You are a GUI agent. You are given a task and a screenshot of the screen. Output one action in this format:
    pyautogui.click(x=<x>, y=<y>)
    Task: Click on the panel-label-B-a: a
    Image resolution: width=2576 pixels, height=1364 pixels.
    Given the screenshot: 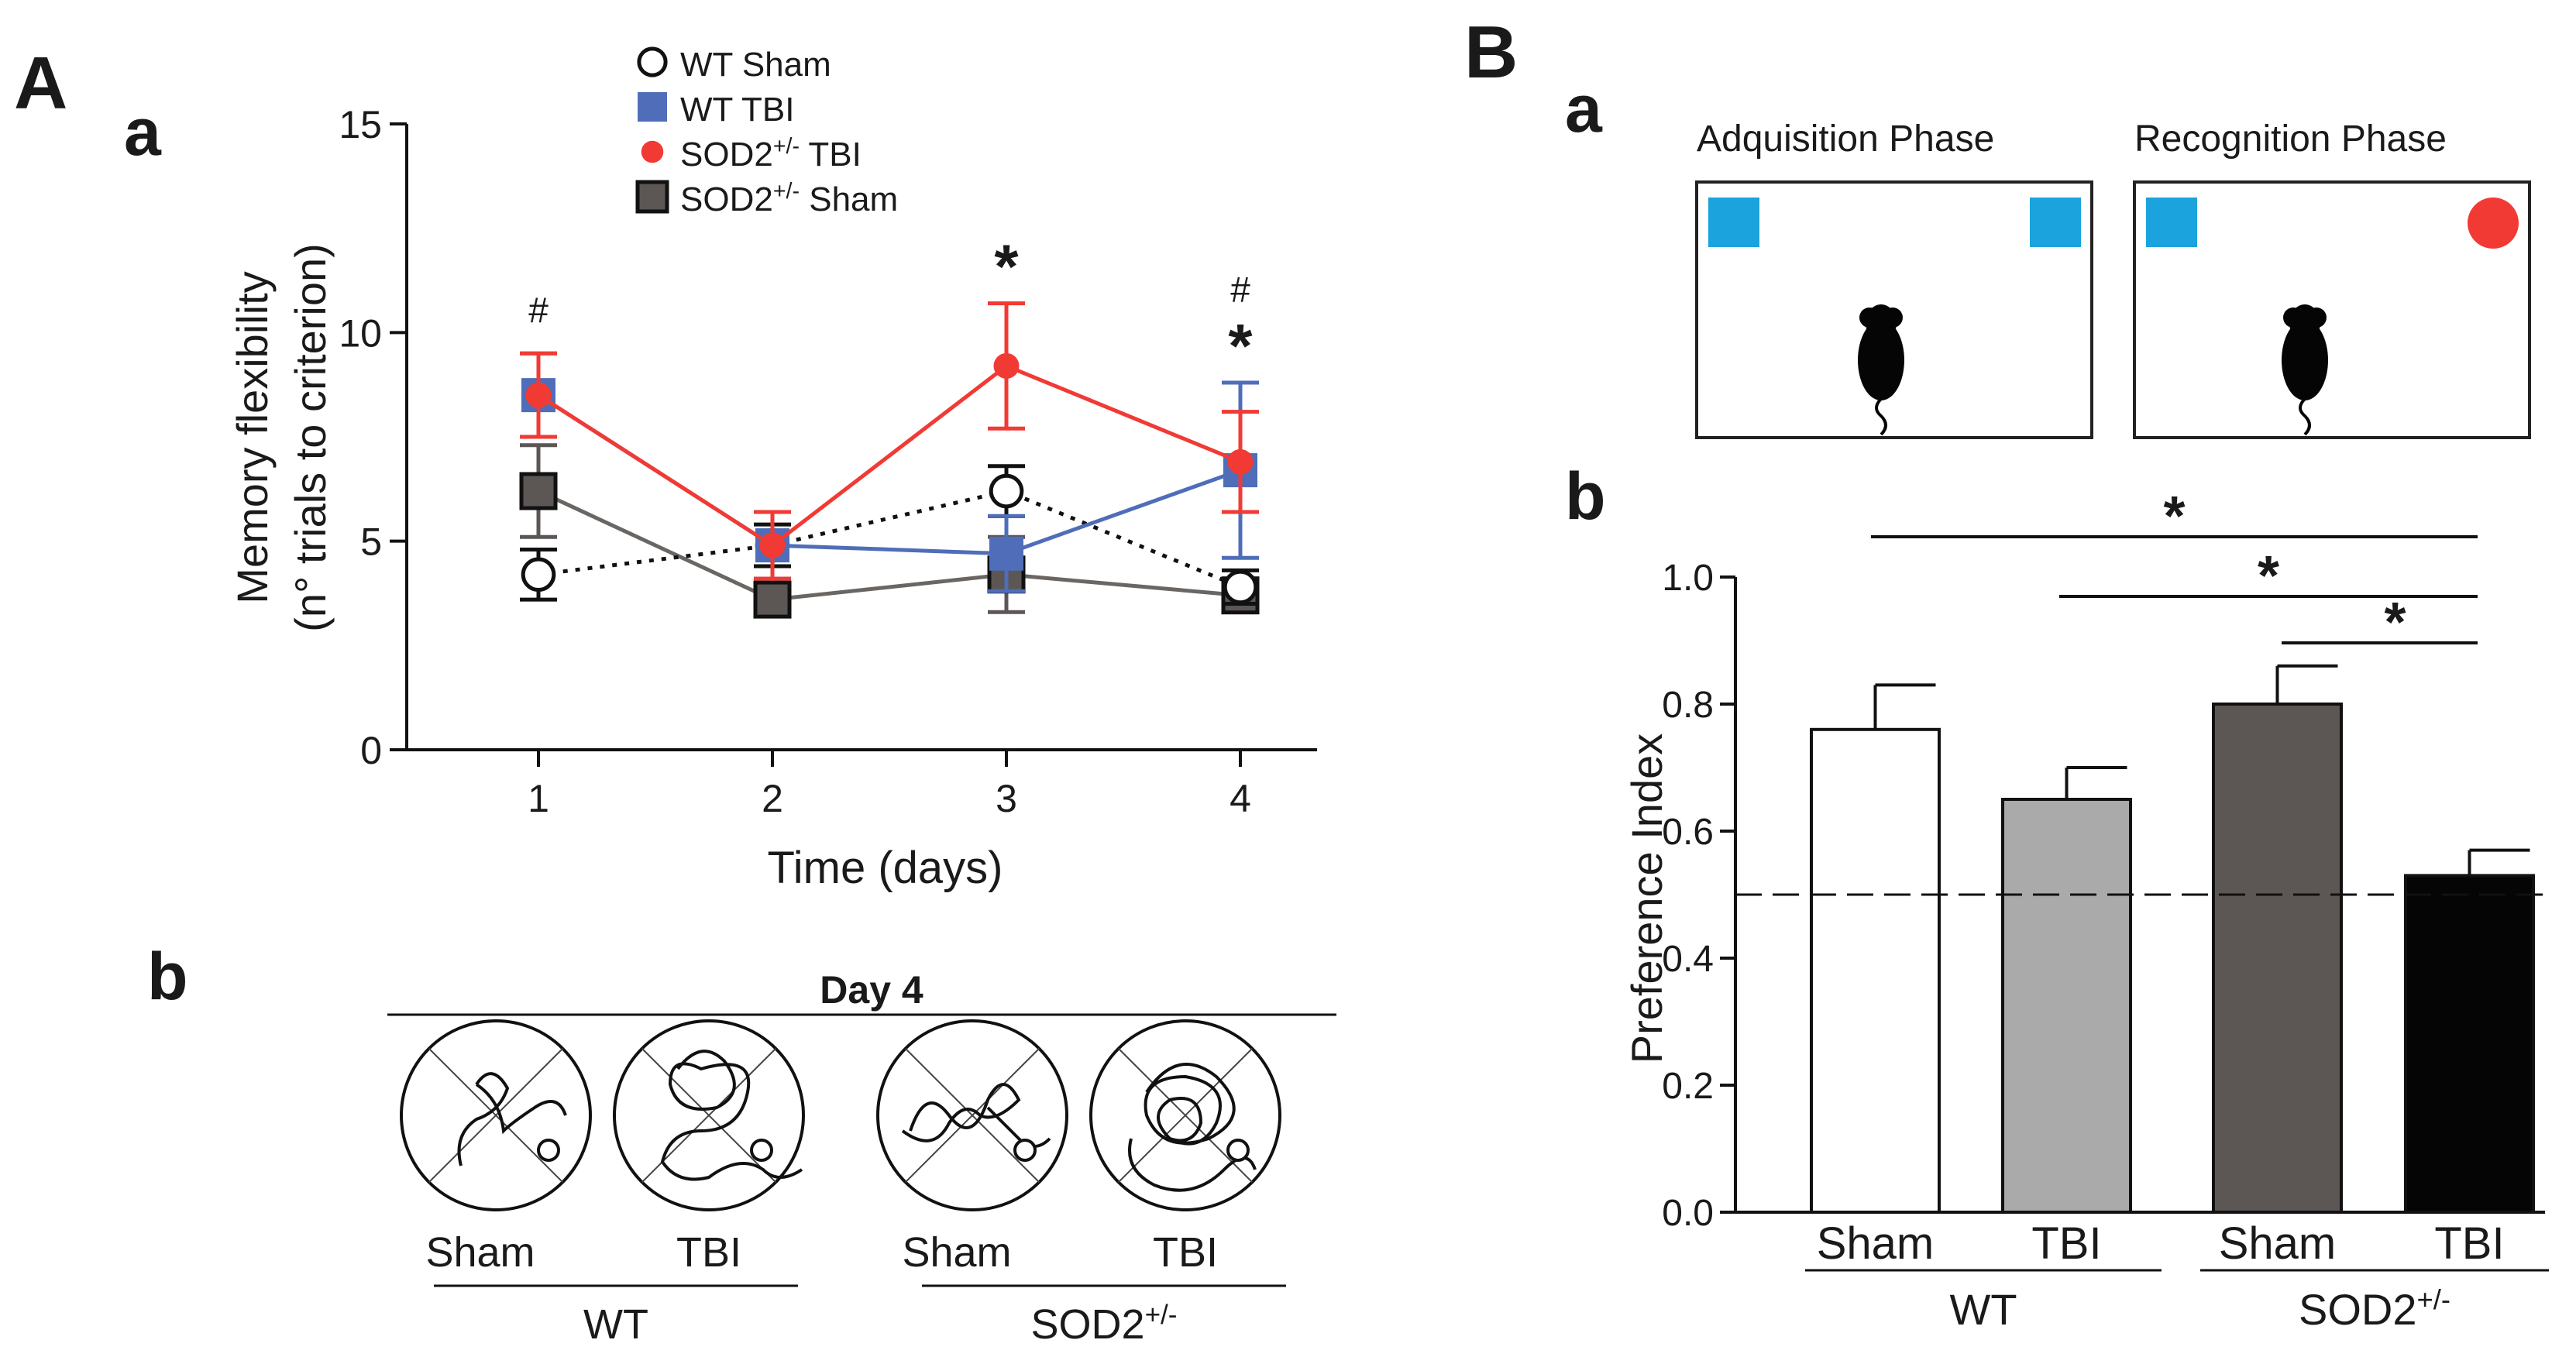 What is the action you would take?
    pyautogui.click(x=1584, y=109)
    